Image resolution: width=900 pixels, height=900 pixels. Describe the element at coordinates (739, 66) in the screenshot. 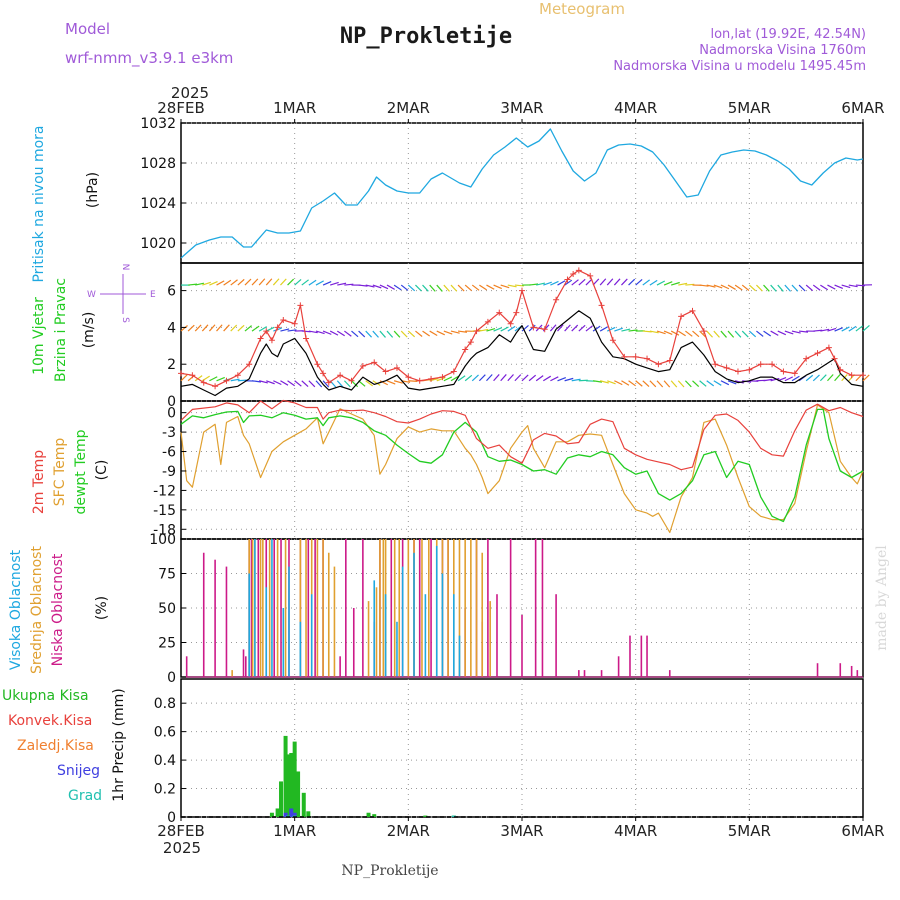

I see `model-elevation-label: Nadmorska Visina u modelu 1495.45m` at that location.